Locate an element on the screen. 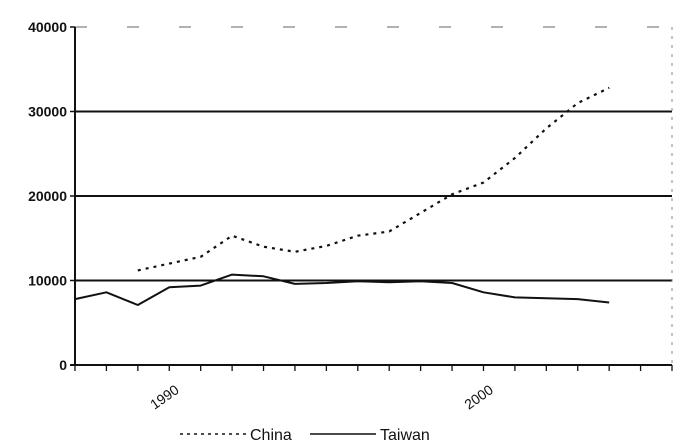 This screenshot has width=683, height=445. legend-taiwan-label: Taiwan is located at coordinates (405, 435).